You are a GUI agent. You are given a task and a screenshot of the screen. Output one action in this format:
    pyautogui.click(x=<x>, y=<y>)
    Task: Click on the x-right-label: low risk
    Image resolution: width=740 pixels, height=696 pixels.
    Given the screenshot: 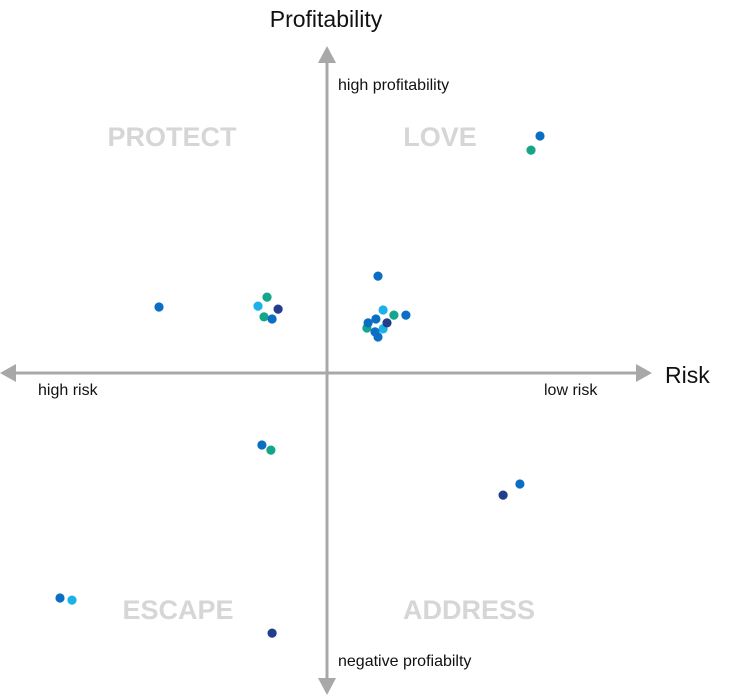 What is the action you would take?
    pyautogui.click(x=571, y=390)
    